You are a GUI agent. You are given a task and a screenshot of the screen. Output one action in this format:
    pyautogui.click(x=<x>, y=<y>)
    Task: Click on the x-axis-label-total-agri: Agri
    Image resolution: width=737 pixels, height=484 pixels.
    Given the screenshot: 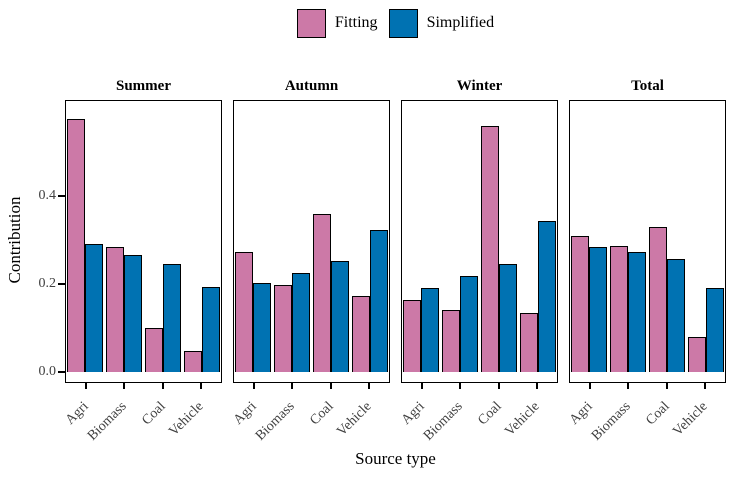 What is the action you would take?
    pyautogui.click(x=581, y=413)
    